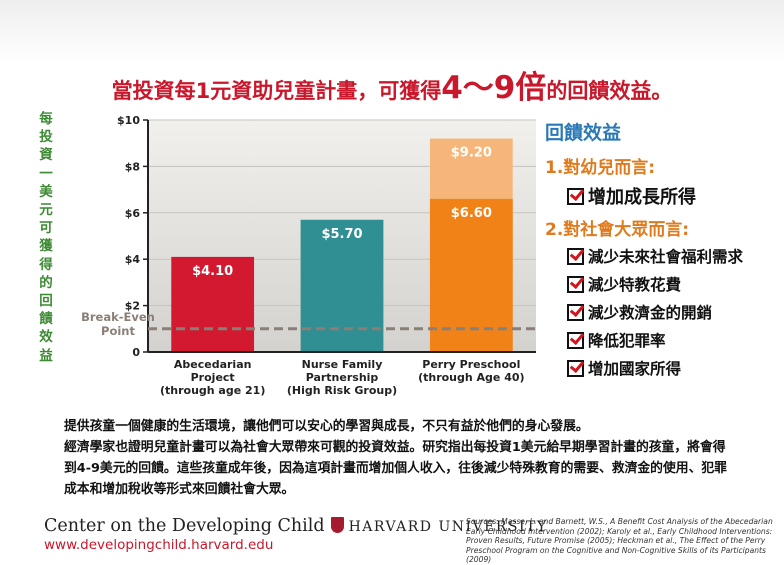 The height and width of the screenshot is (565, 784). I want to click on benefit-section-heading: 1.對幼兒而言:, so click(600, 168).